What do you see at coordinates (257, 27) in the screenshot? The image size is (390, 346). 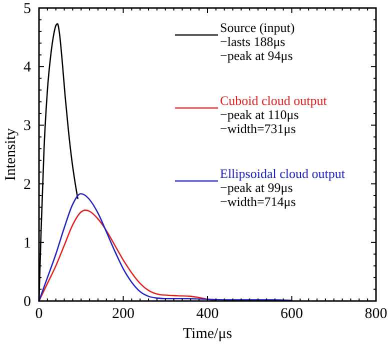 I see `legend-label: Source (input)` at bounding box center [257, 27].